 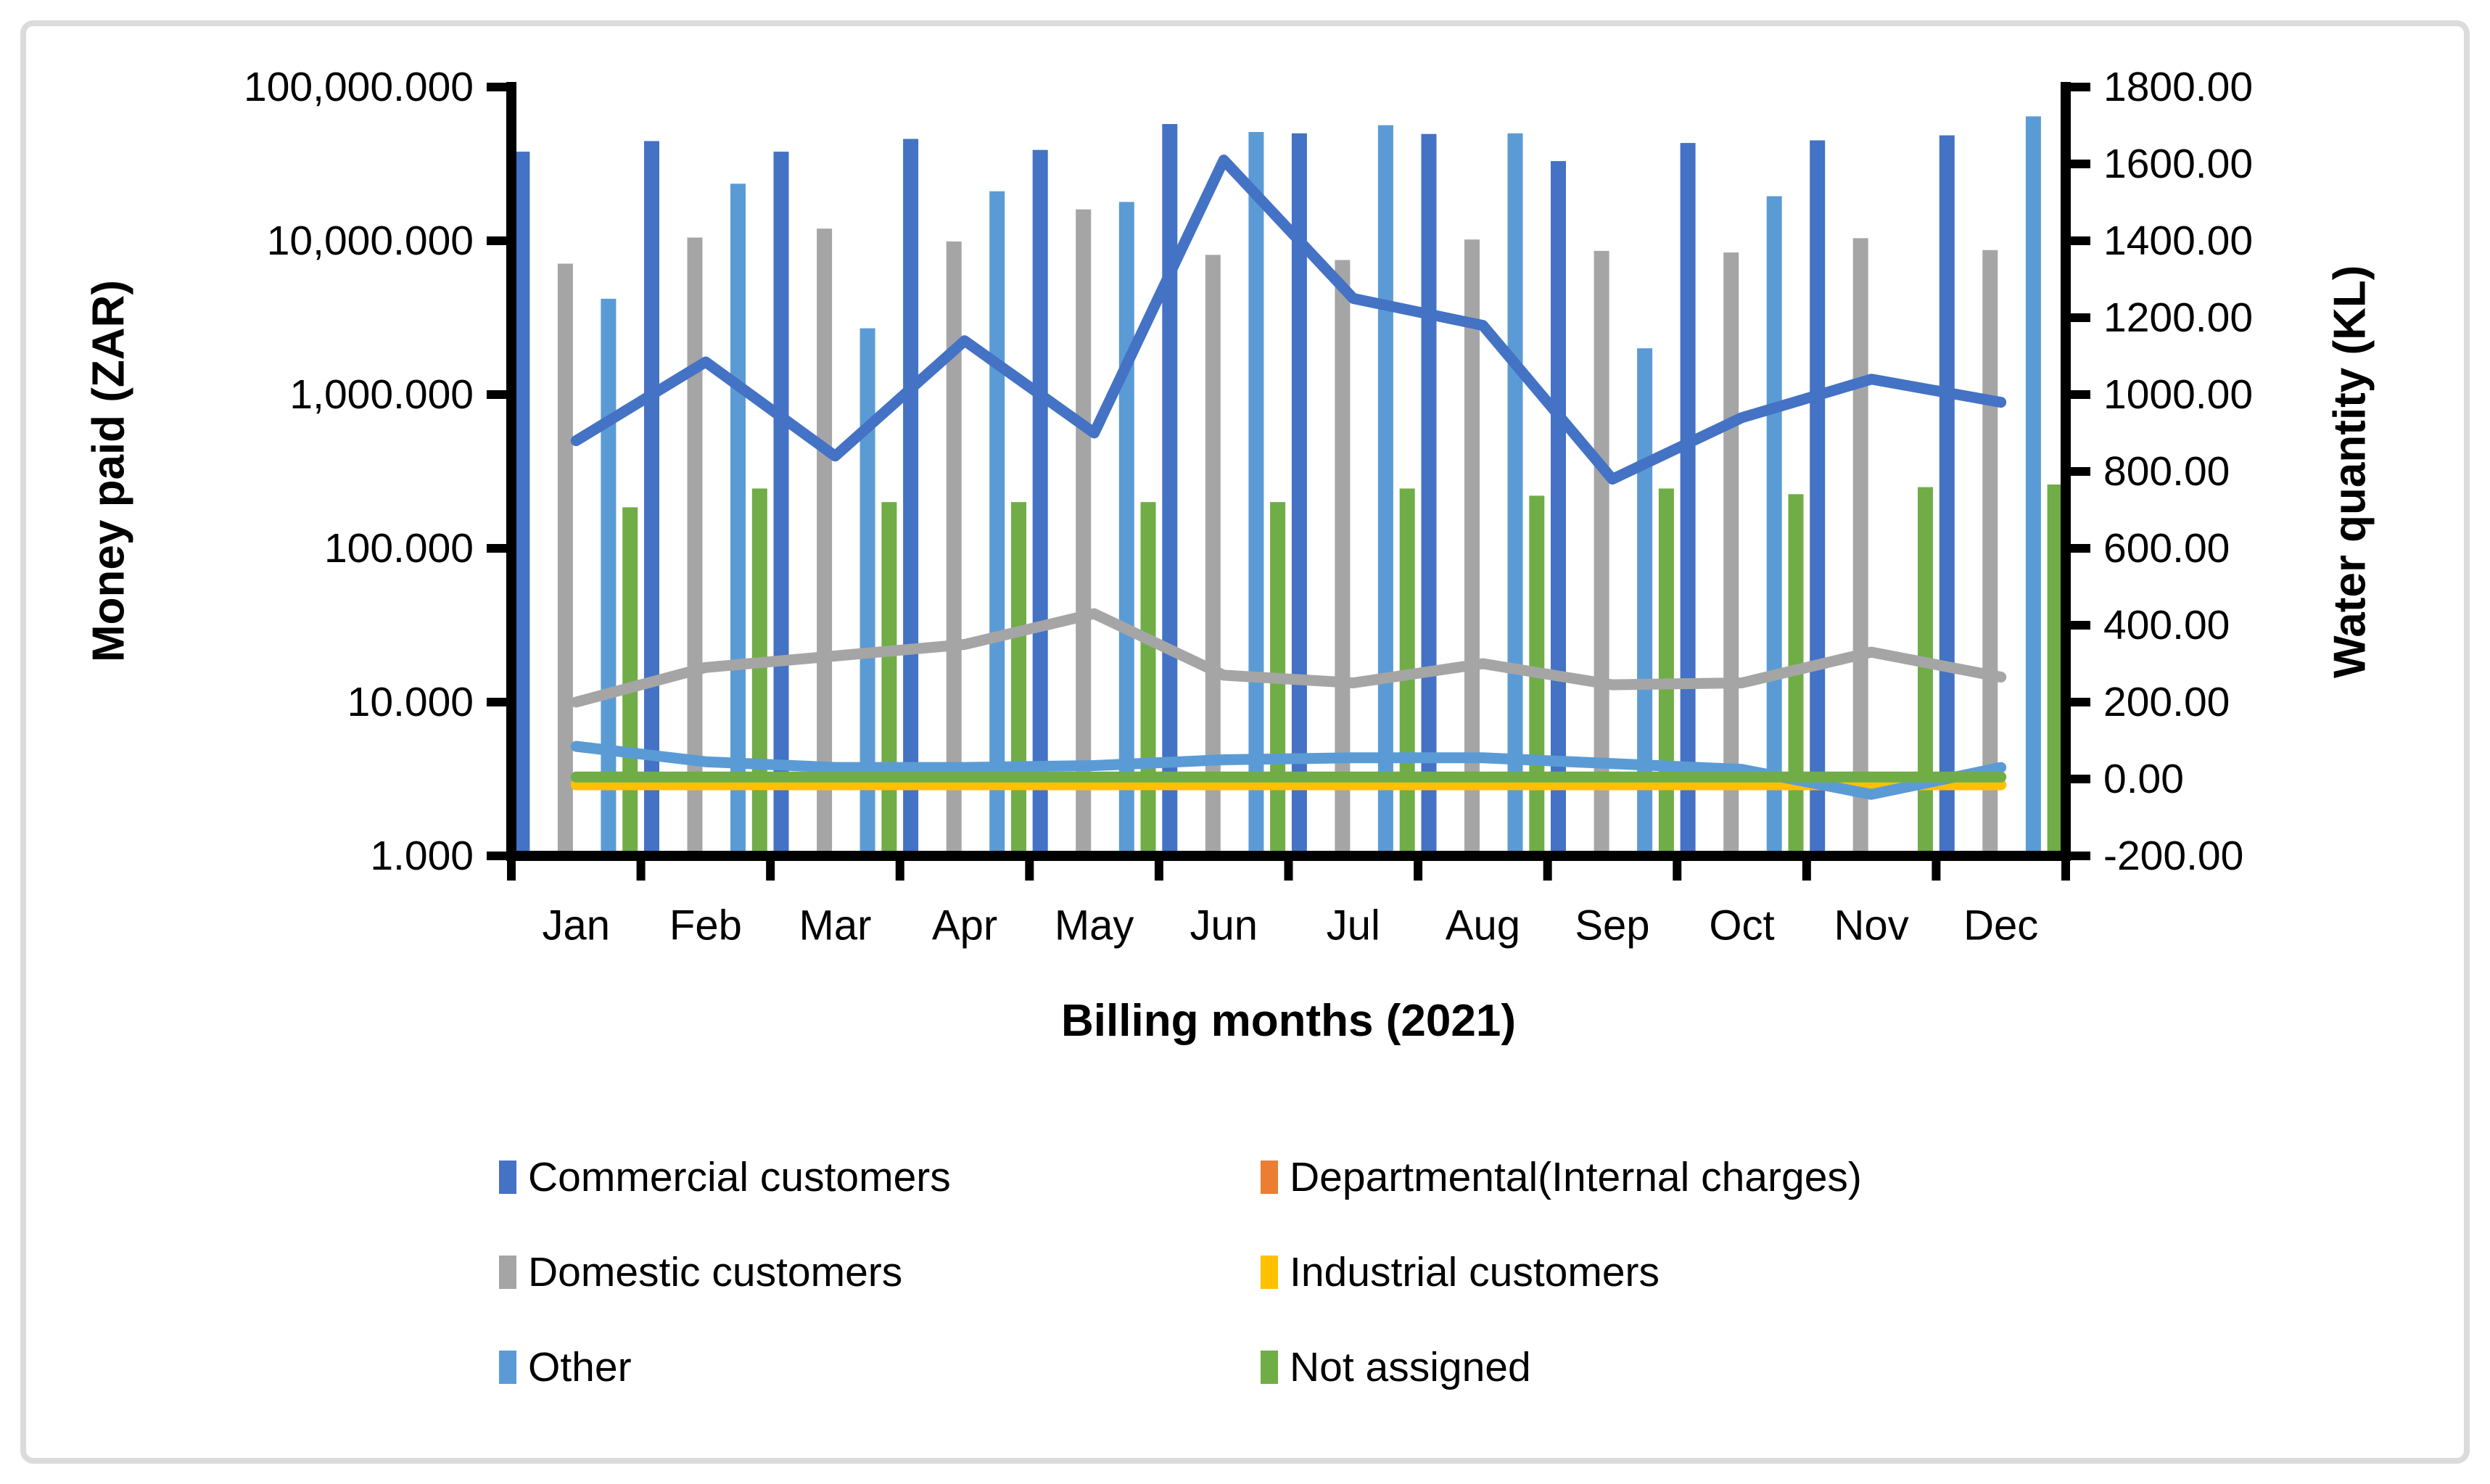 I want to click on y-axis-title-left: Money paid (ZAR), so click(x=108, y=471).